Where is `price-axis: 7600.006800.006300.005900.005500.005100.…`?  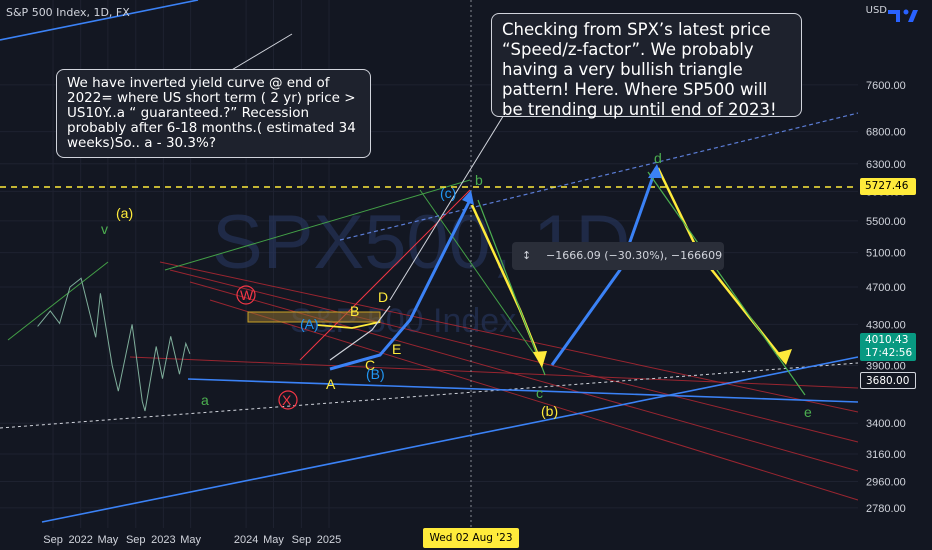 price-axis: 7600.006800.006300.005900.005500.005100.… is located at coordinates (886, 297).